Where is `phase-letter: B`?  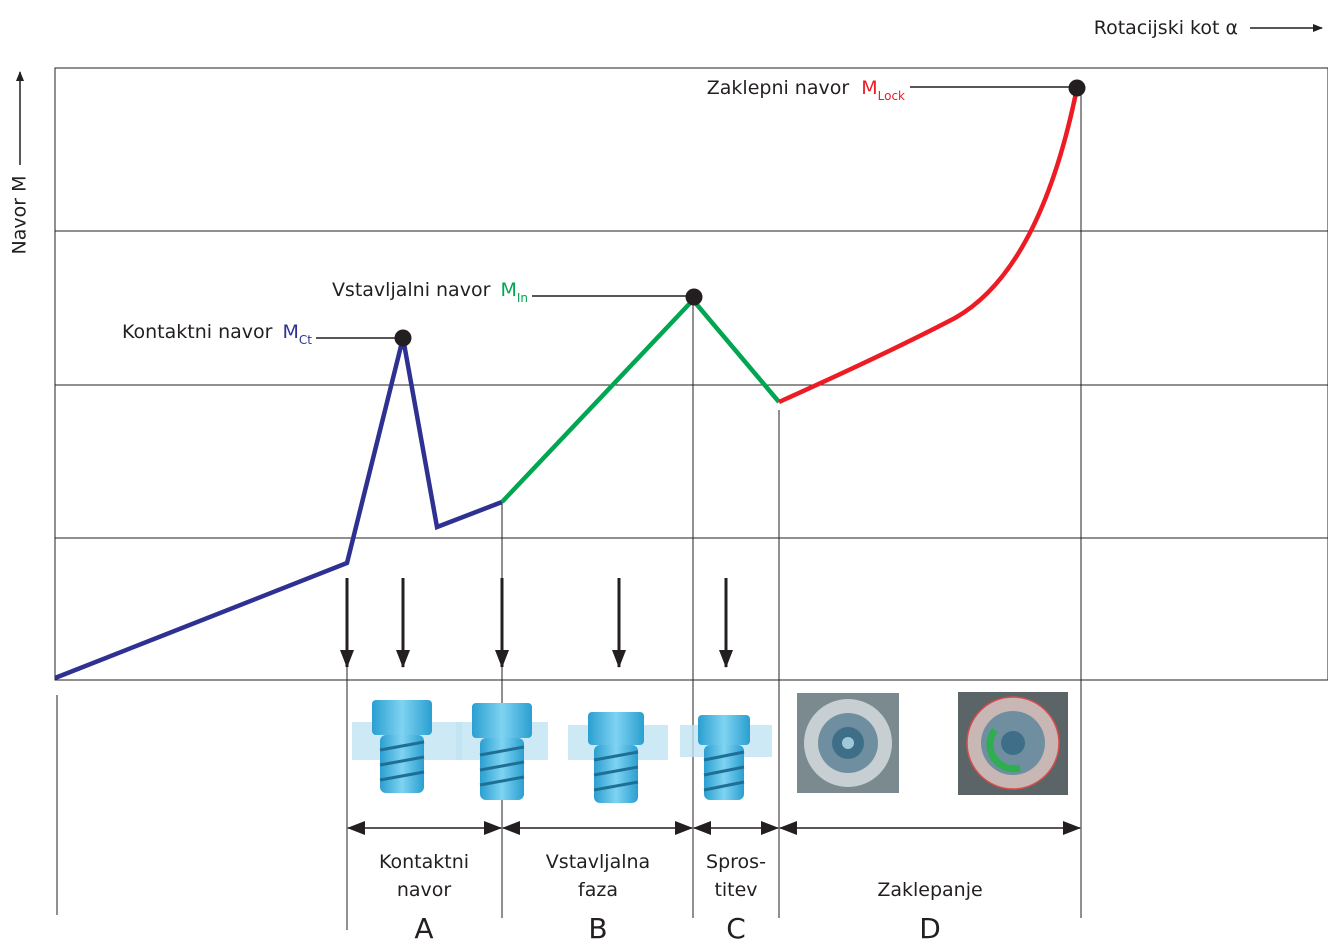 phase-letter: B is located at coordinates (597, 928).